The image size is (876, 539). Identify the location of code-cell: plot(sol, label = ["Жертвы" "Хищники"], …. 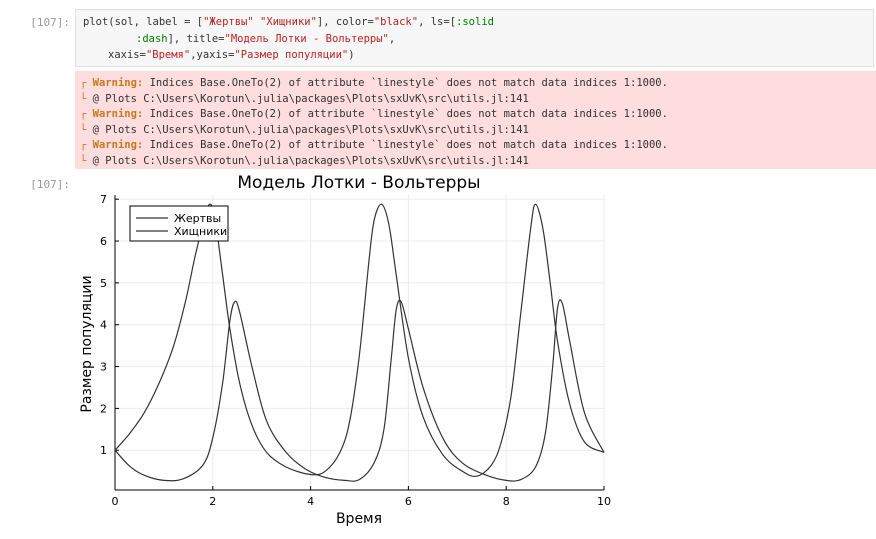
(474, 38).